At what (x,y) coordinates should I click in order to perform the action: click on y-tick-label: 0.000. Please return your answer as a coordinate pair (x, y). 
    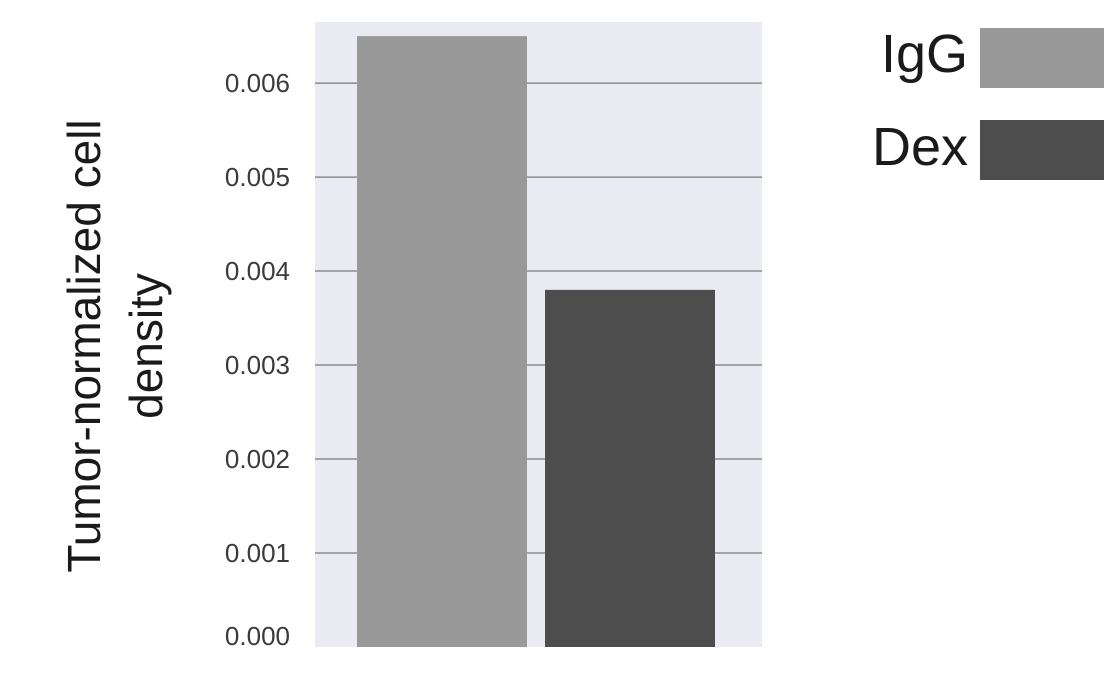
    Looking at the image, I should click on (257, 636).